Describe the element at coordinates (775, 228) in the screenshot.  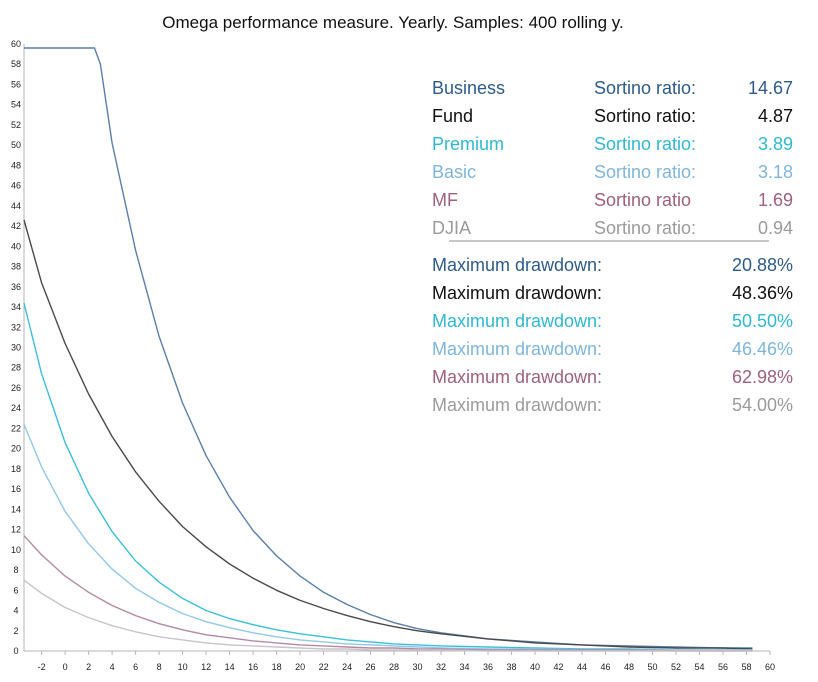
I see `legend-sortino-value: 0.94` at that location.